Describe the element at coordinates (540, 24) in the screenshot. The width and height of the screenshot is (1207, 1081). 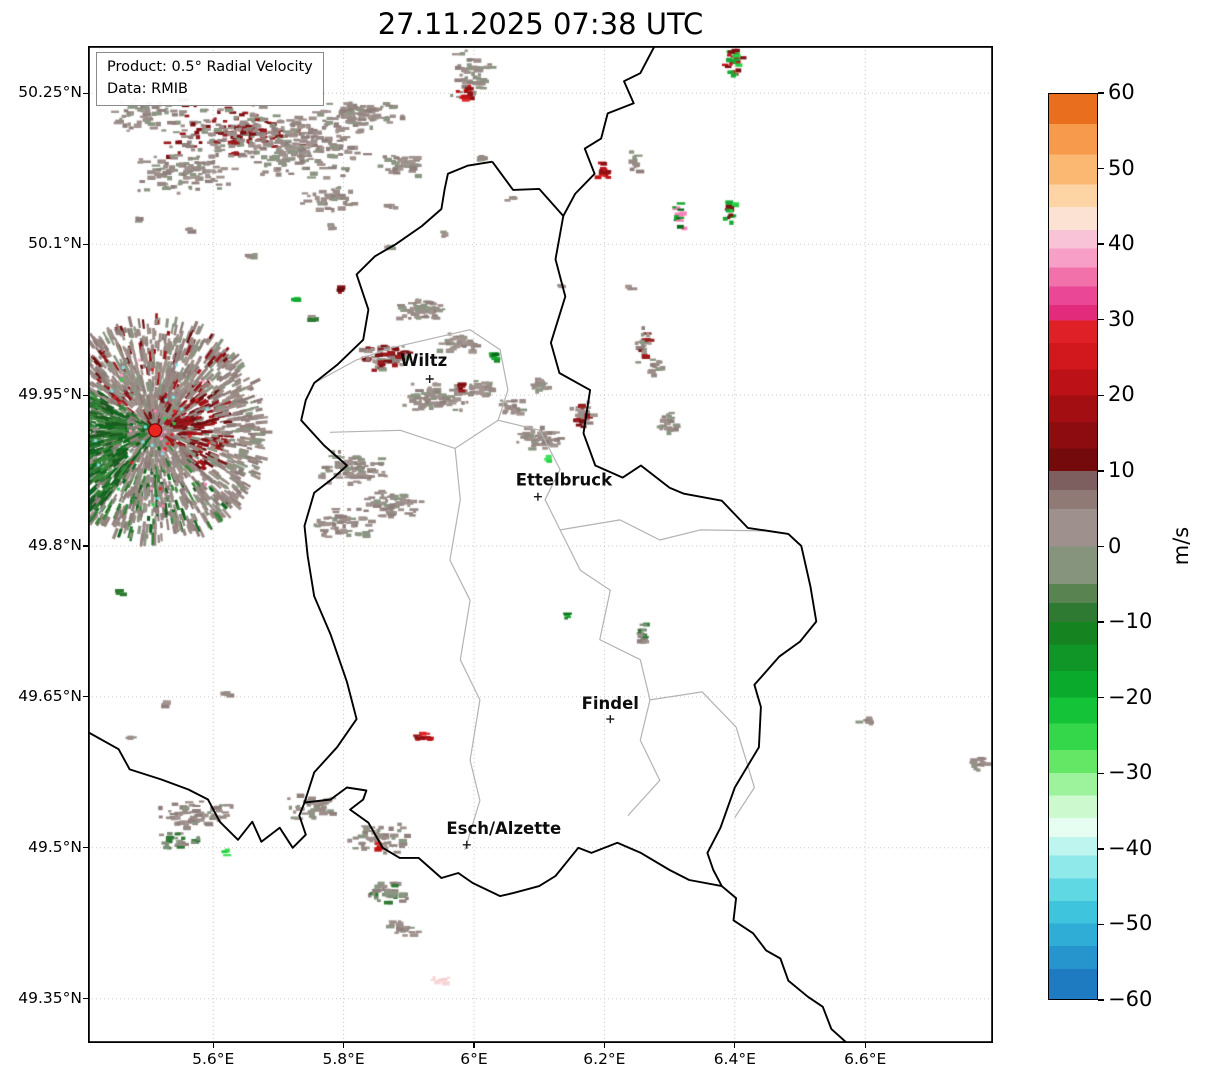
I see `figure-title: 27.11.2025 07:38 UTC` at that location.